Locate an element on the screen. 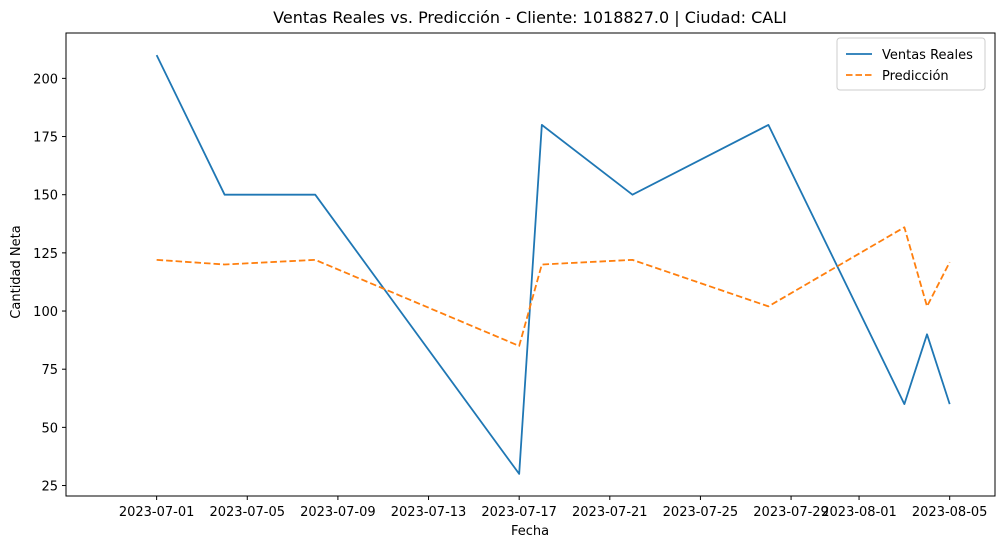 This screenshot has height=552, width=1005. x-tick-label: 2023-08-05 is located at coordinates (950, 512).